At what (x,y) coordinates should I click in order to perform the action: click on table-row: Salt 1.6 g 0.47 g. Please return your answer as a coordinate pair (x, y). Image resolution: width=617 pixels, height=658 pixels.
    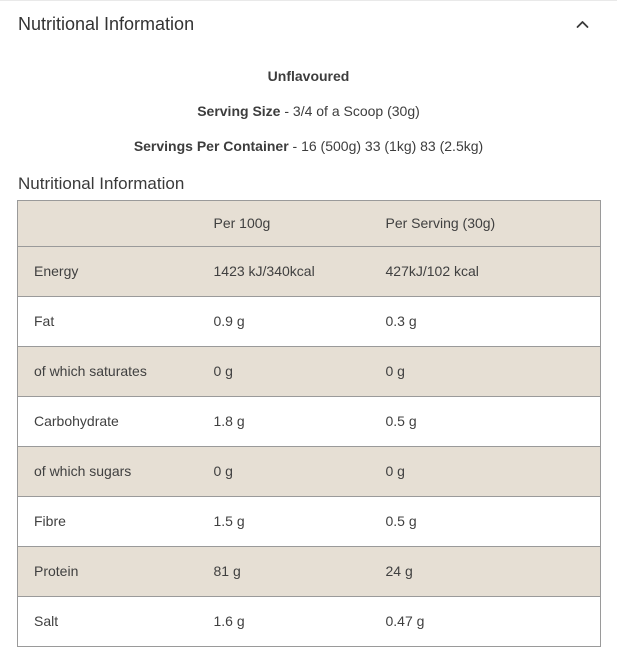
    Looking at the image, I should click on (309, 622).